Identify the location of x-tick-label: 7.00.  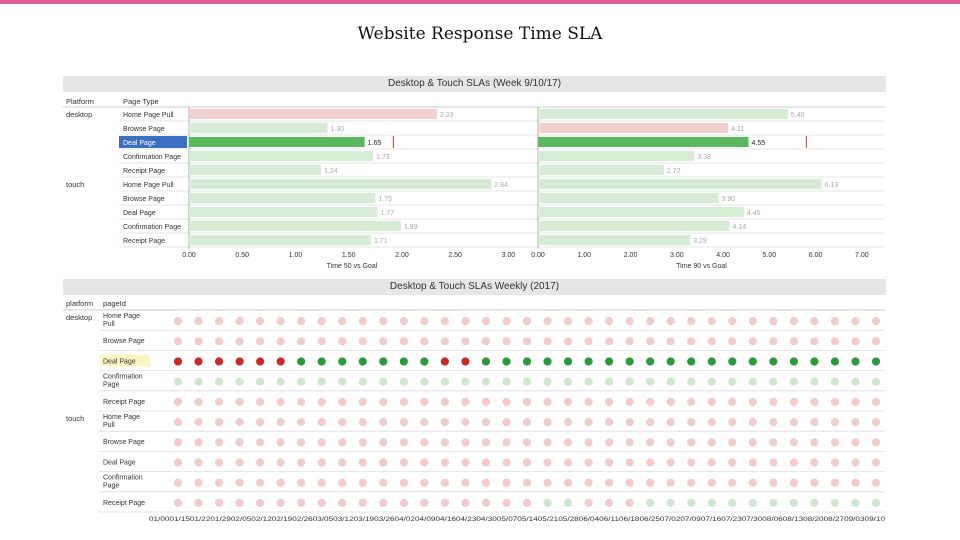
(862, 255).